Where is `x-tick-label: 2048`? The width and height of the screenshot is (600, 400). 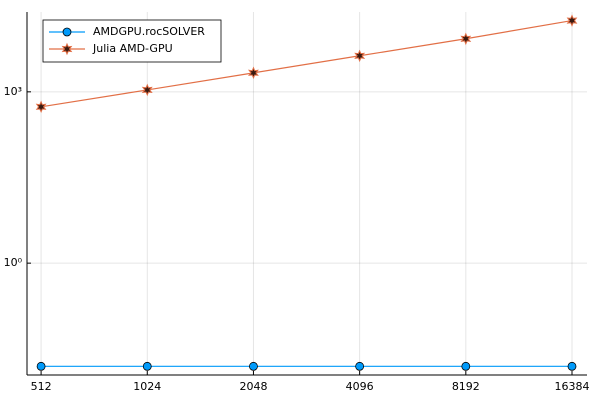
x-tick-label: 2048 is located at coordinates (253, 386).